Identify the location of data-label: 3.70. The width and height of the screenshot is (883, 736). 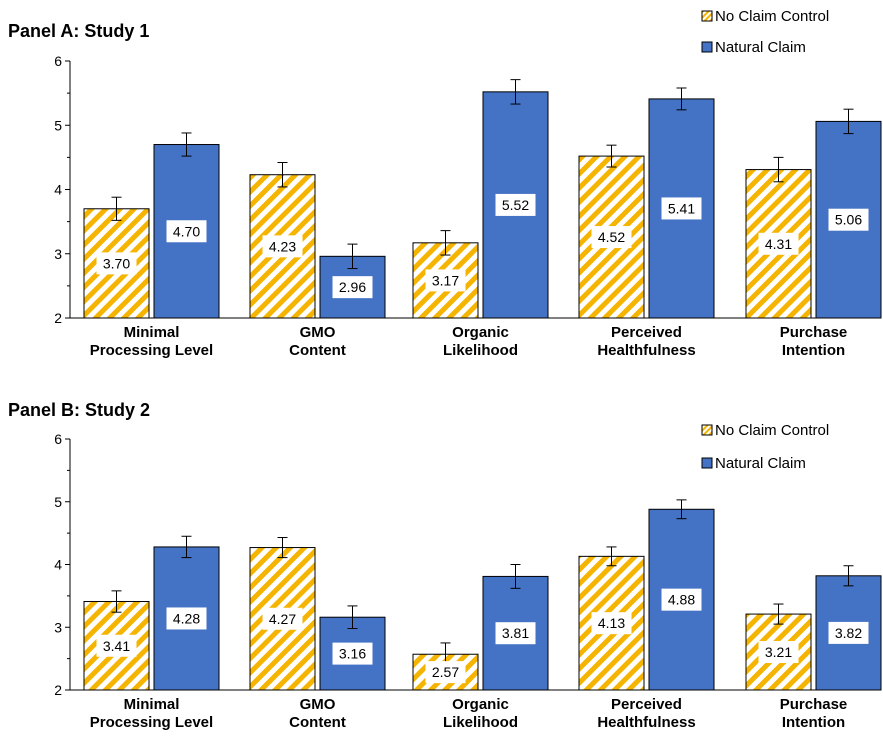
(116, 263).